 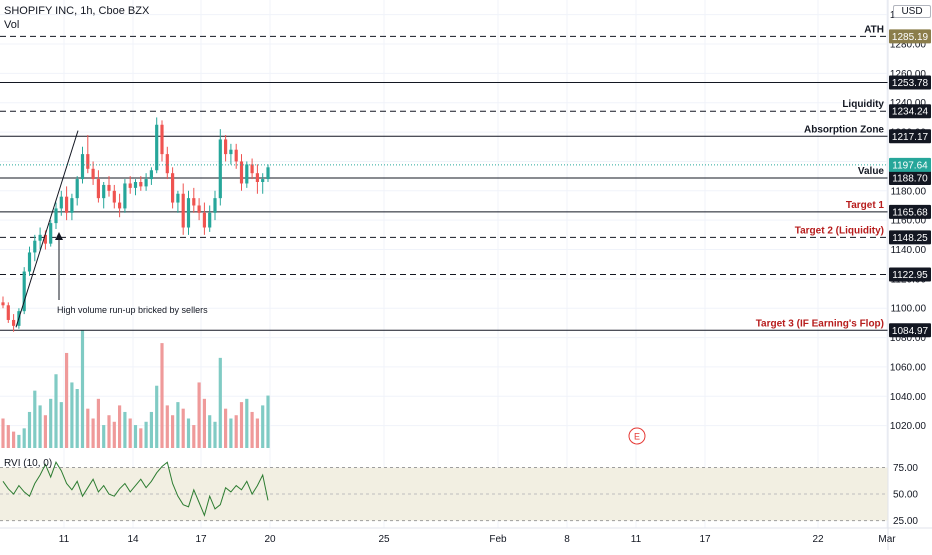 I want to click on y-tick-label: 1180.00, so click(x=909, y=191).